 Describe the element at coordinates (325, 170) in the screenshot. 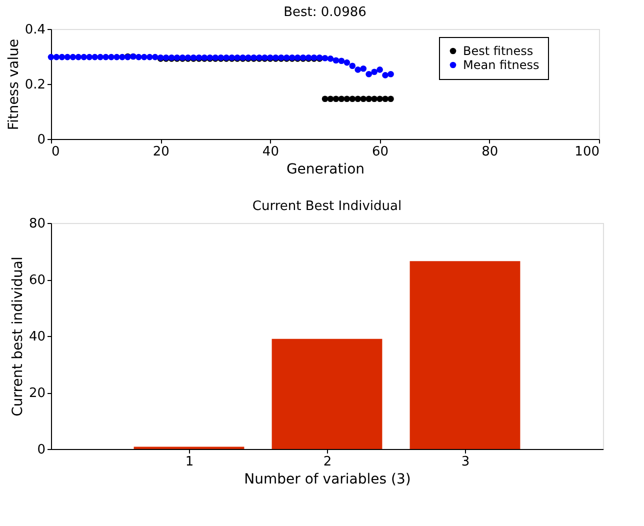

I see `x-axis-title: Generation` at that location.